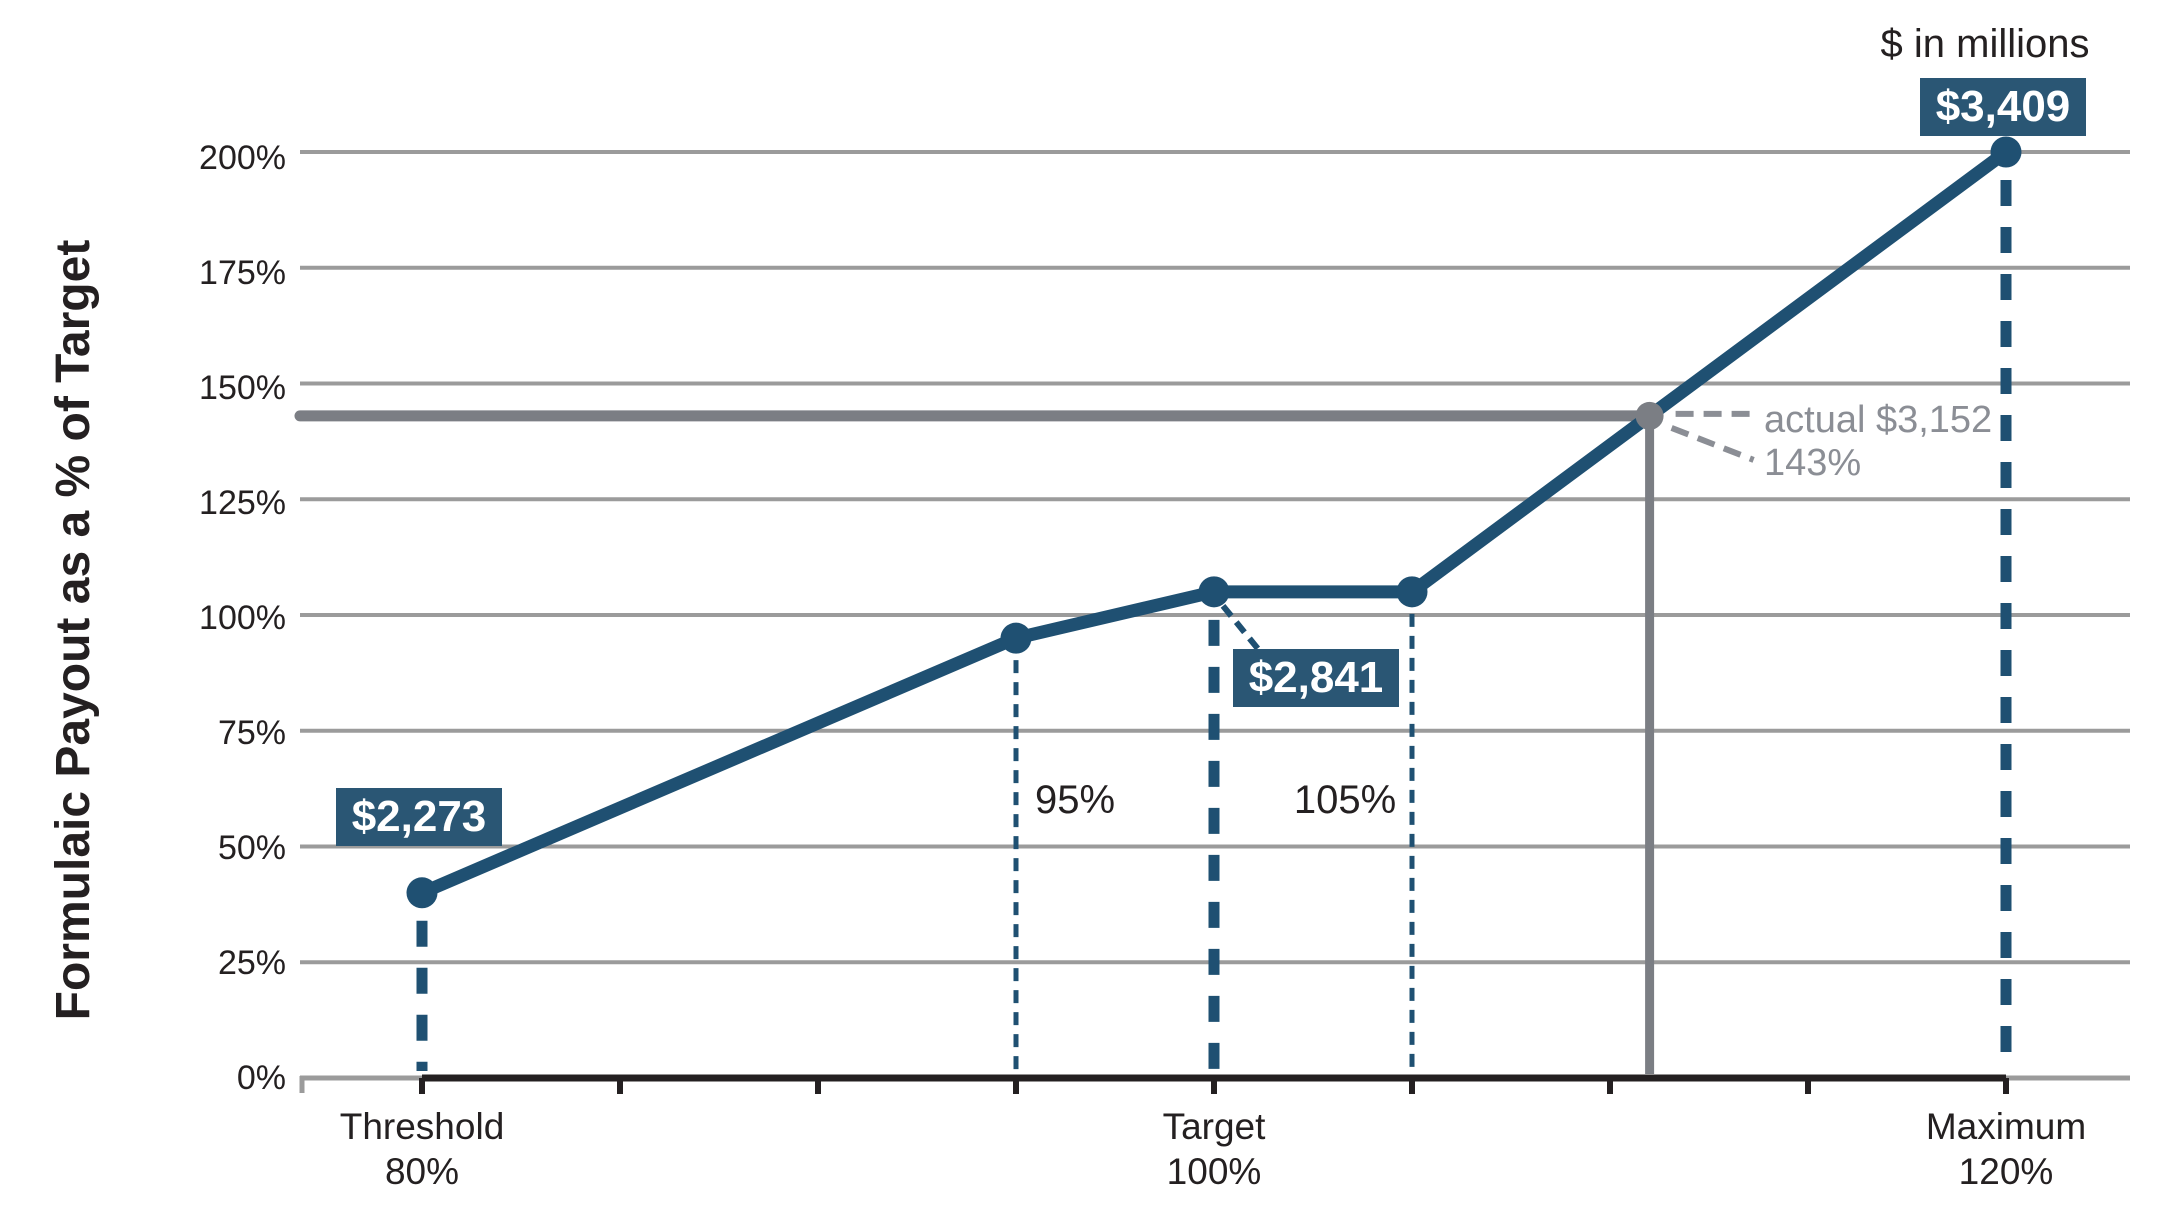 This screenshot has width=2176, height=1213. I want to click on x-axis, so click(1214, 1084).